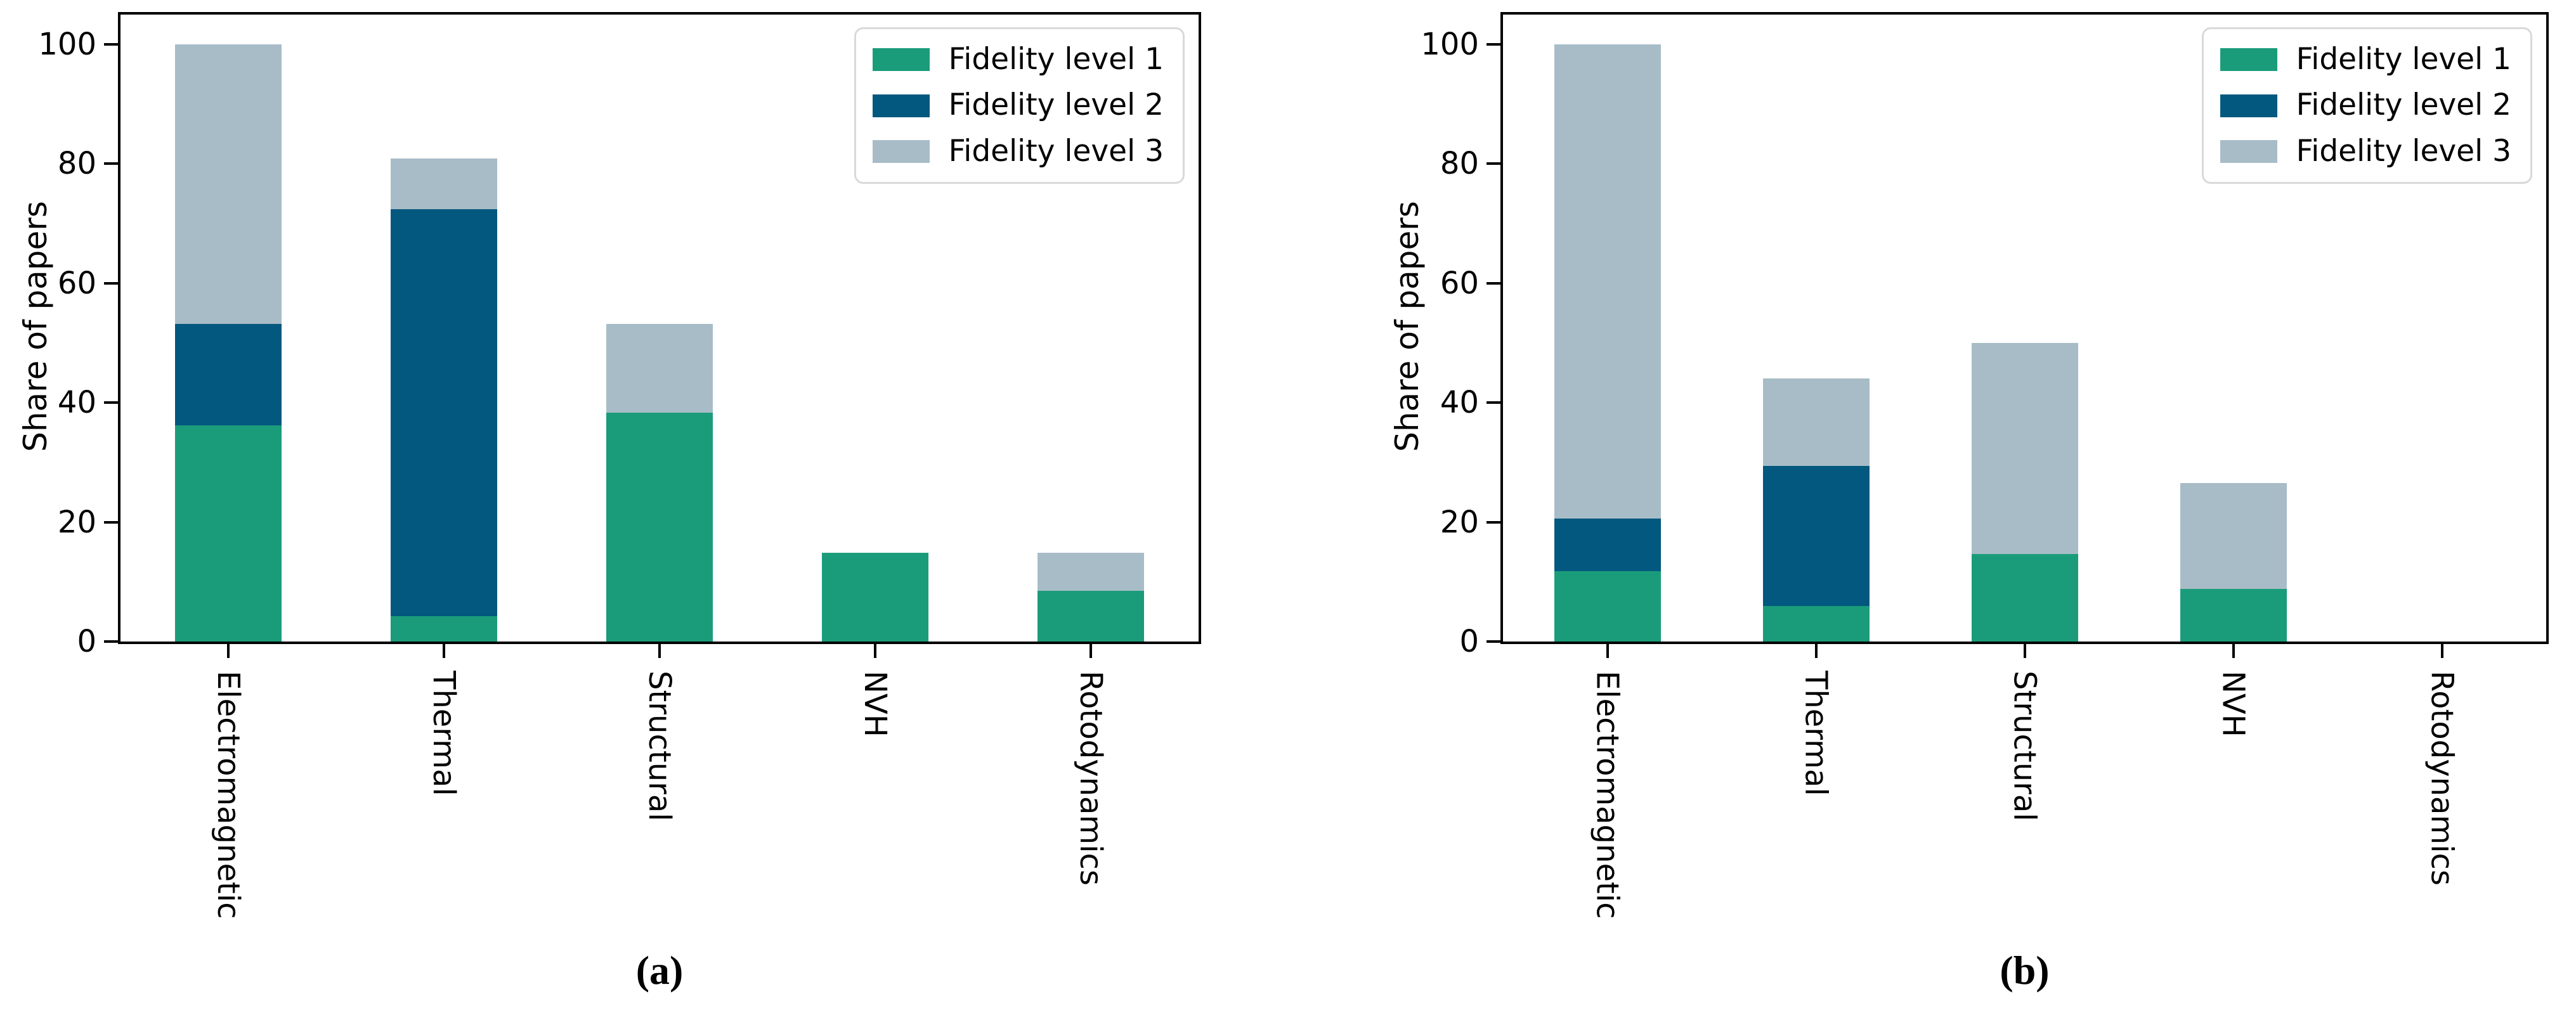  What do you see at coordinates (659, 970) in the screenshot?
I see `panel-caption: (a)` at bounding box center [659, 970].